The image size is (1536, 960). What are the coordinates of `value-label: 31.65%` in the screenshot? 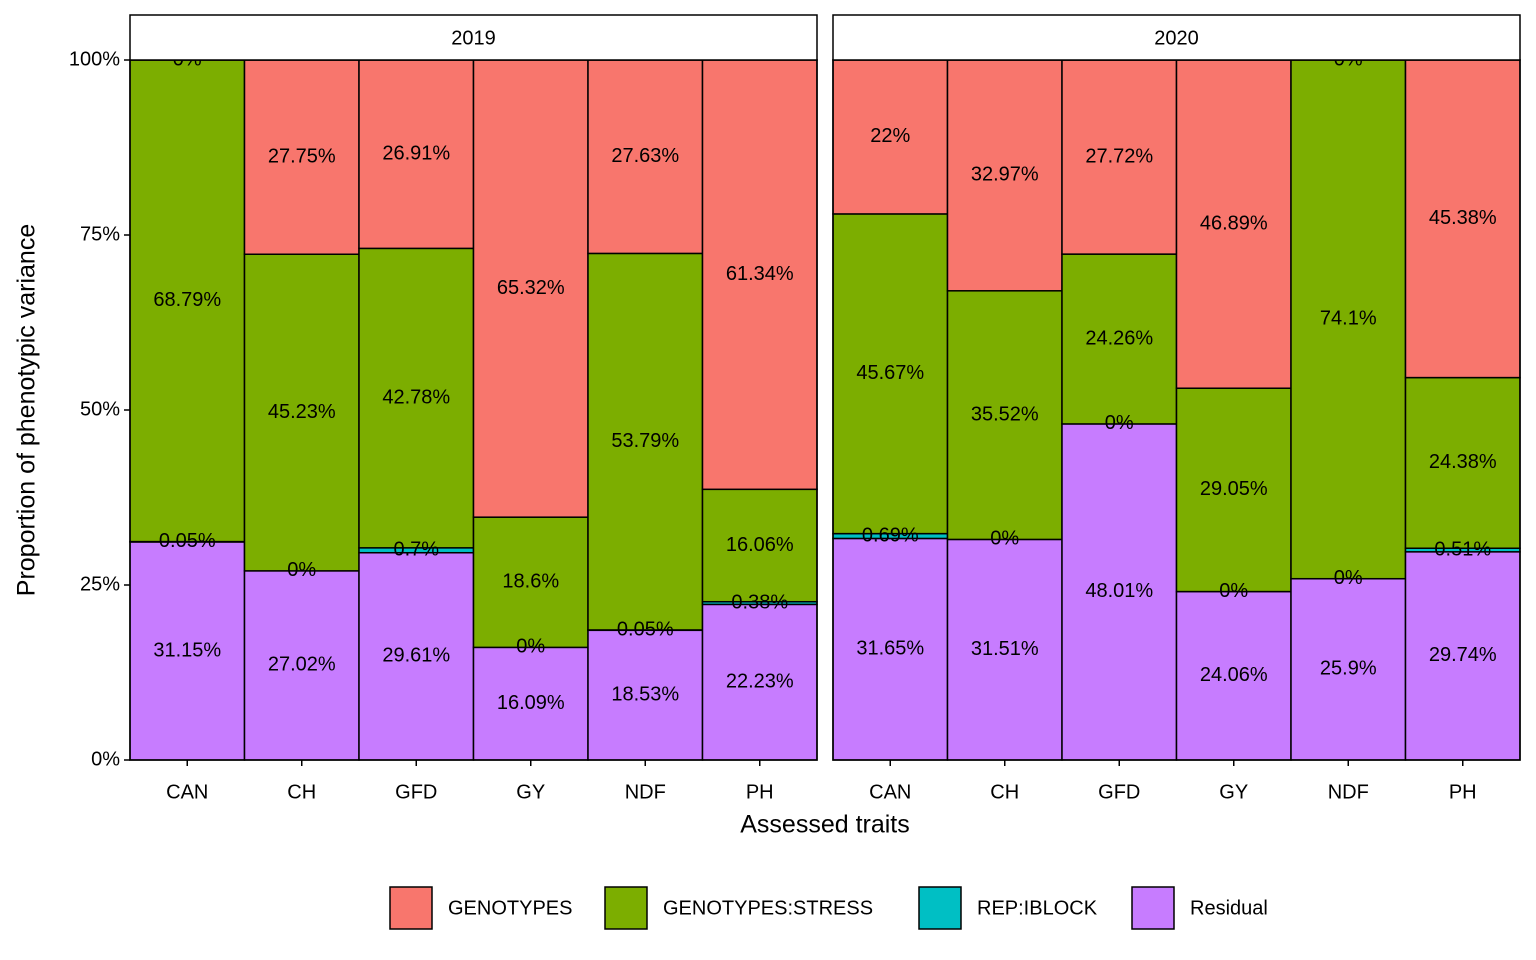 It's located at (890, 649).